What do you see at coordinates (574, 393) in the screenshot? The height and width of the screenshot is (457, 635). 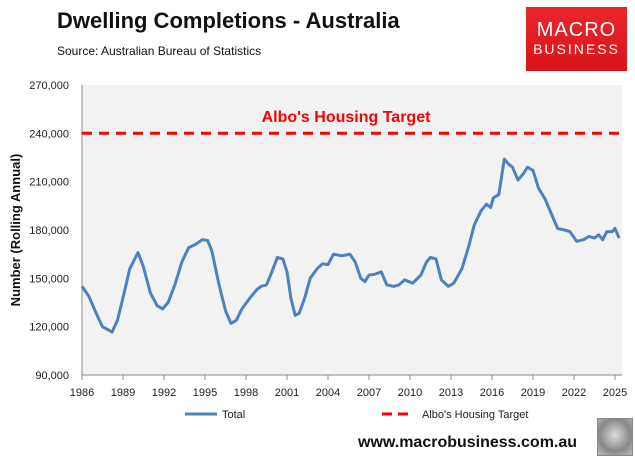 I see `x-tick-label: 2022` at bounding box center [574, 393].